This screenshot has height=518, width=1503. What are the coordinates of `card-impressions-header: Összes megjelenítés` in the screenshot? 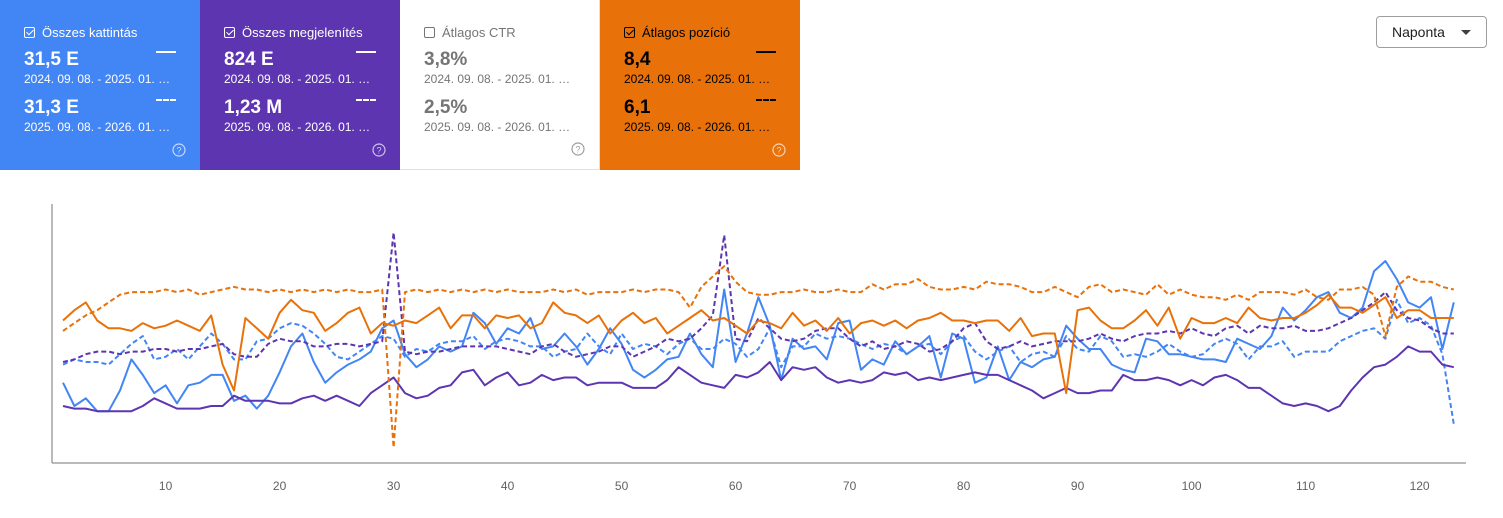 It's located at (300, 32).